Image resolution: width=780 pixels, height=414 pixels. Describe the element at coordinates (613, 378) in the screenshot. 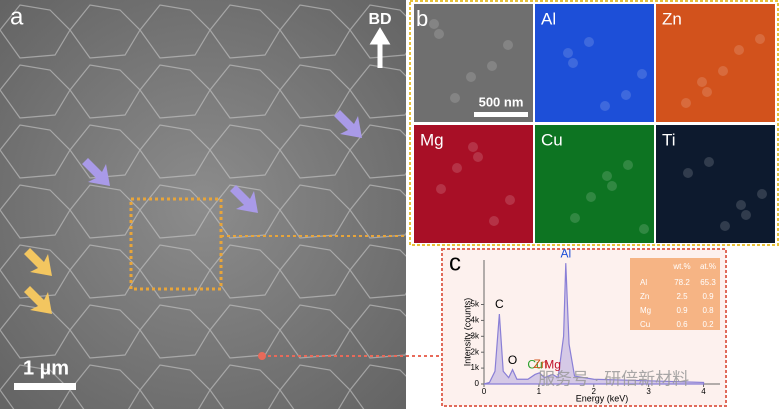

I see `watermark: 服务号 · 研倍新材料` at that location.